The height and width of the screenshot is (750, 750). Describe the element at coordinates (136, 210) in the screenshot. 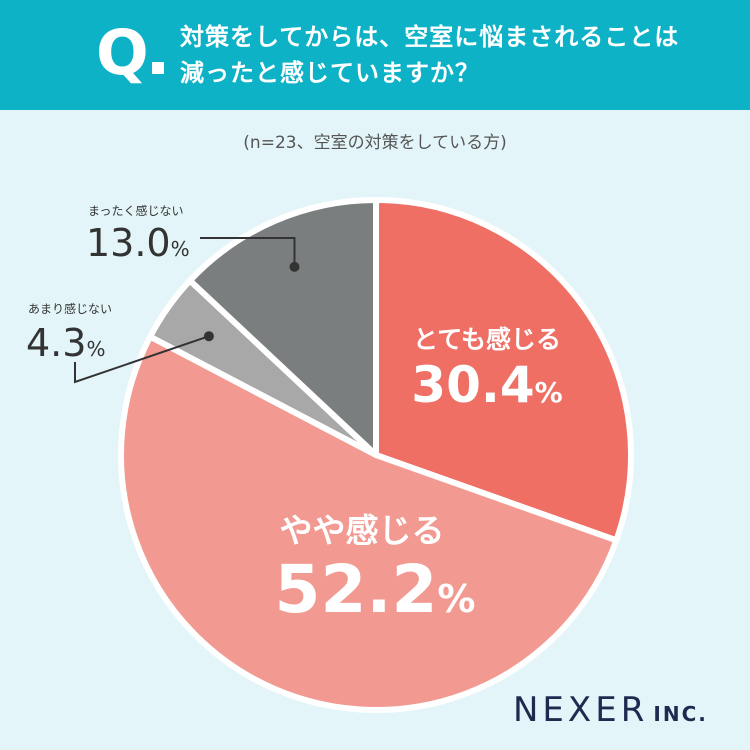

I see `slice-label-4: まったく感じない` at that location.